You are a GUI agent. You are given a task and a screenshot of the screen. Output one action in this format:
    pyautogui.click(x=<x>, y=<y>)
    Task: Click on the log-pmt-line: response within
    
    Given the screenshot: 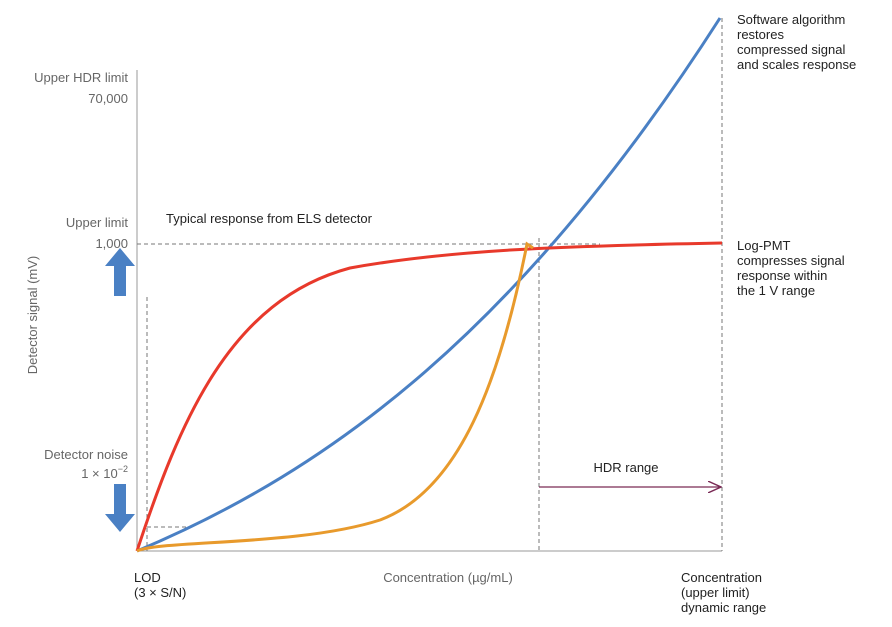 What is the action you would take?
    pyautogui.click(x=782, y=275)
    